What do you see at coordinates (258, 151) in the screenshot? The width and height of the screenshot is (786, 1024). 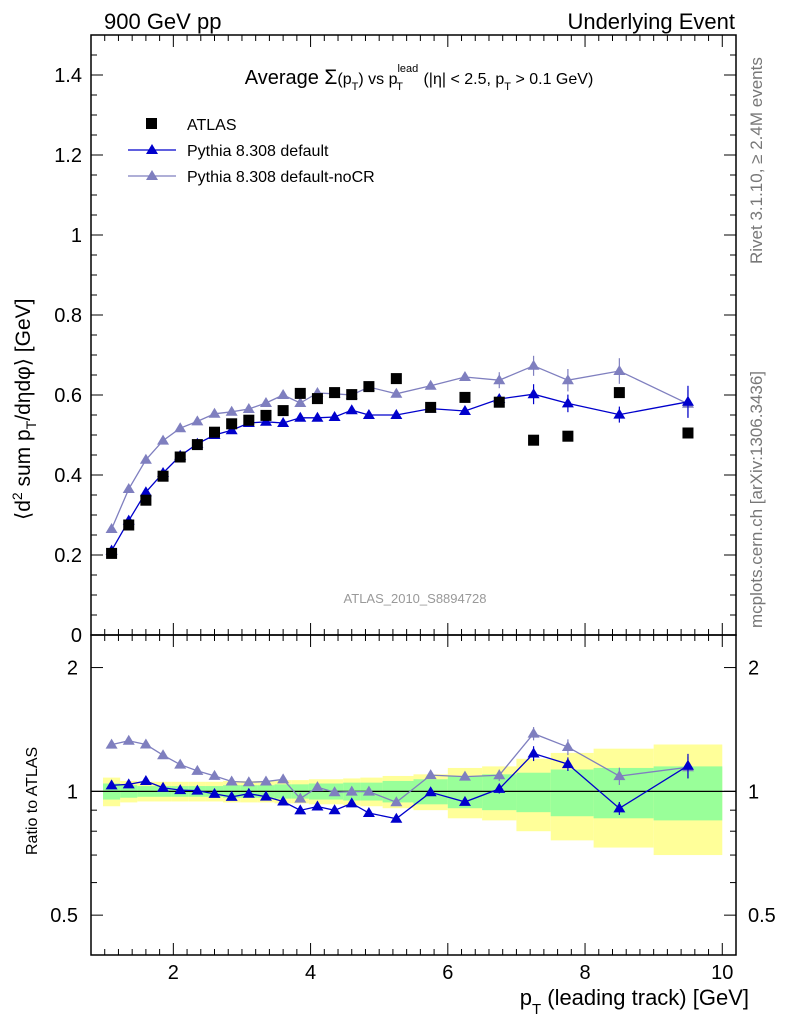 I see `legend-default-label: Pythia 8.308 default` at bounding box center [258, 151].